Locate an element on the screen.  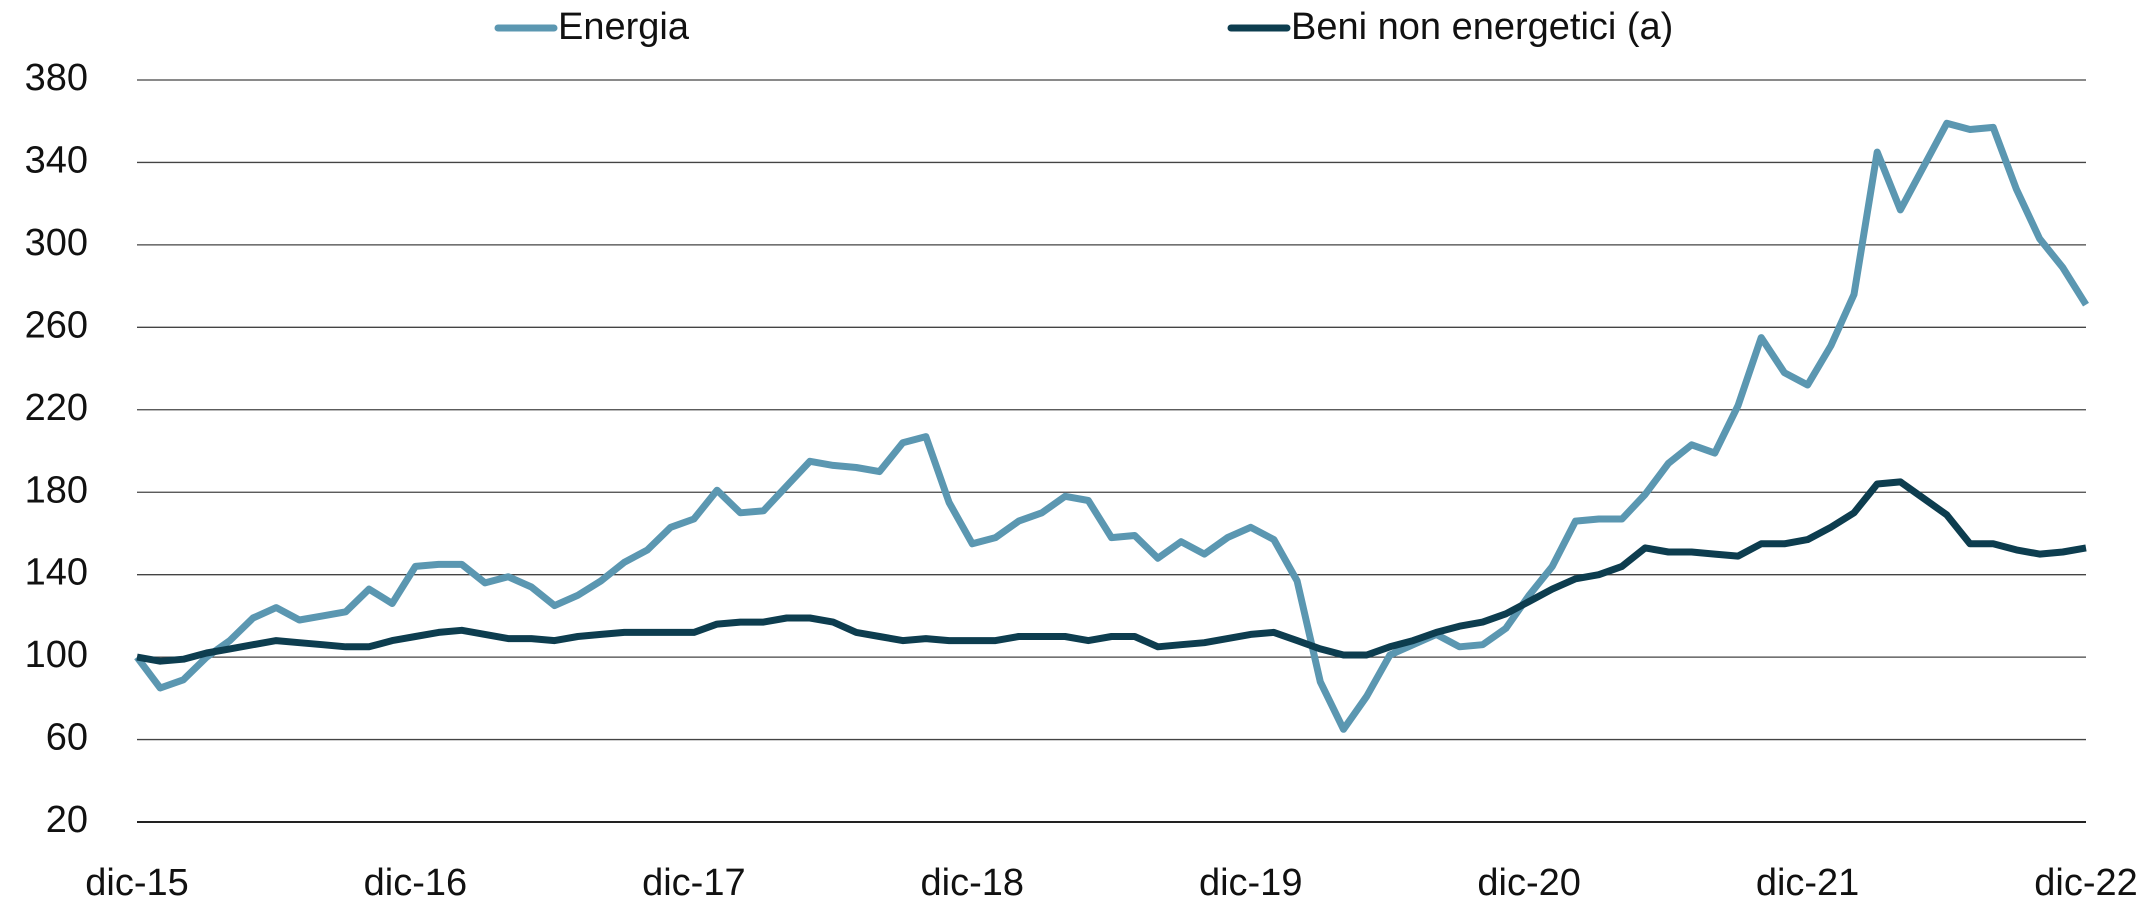
y-tick-label: 60 is located at coordinates (67, 738).